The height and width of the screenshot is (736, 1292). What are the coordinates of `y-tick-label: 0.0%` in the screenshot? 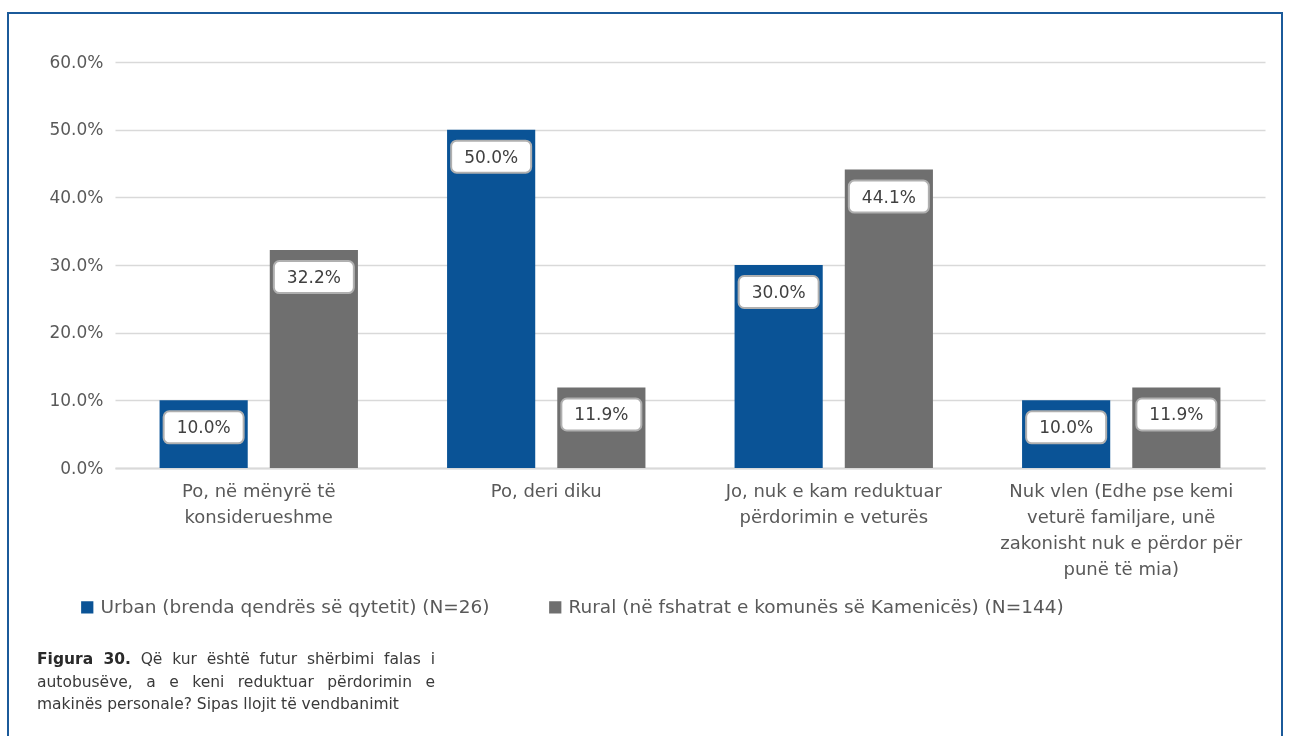 It's located at (82, 467).